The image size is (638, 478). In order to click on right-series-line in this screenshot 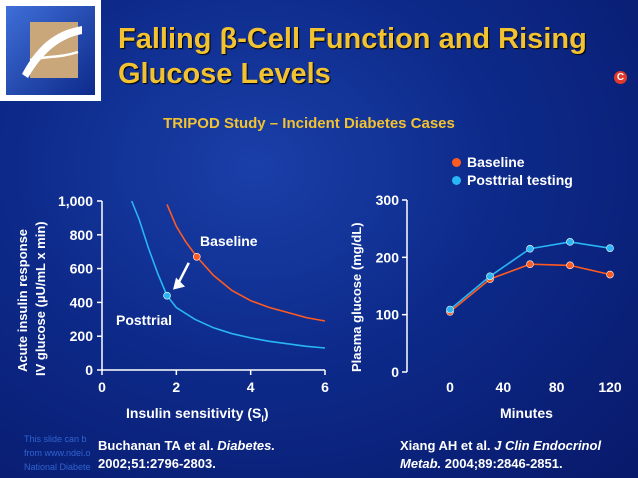, I will do `click(530, 288)`.